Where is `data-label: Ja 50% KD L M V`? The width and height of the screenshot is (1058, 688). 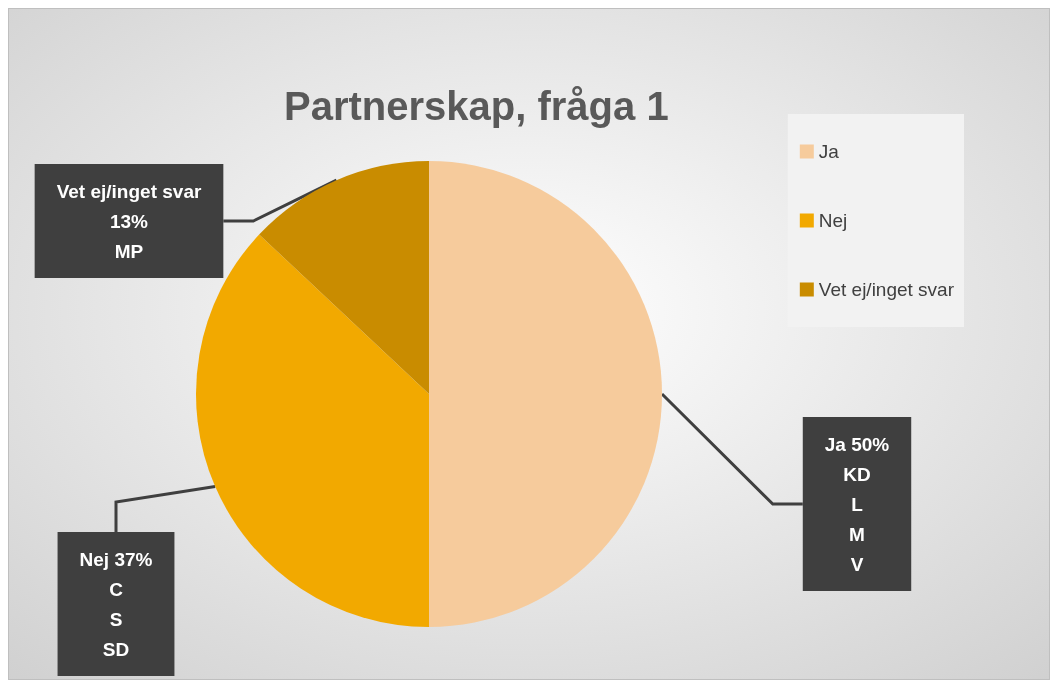
data-label: Ja 50% KD L M V is located at coordinates (857, 504).